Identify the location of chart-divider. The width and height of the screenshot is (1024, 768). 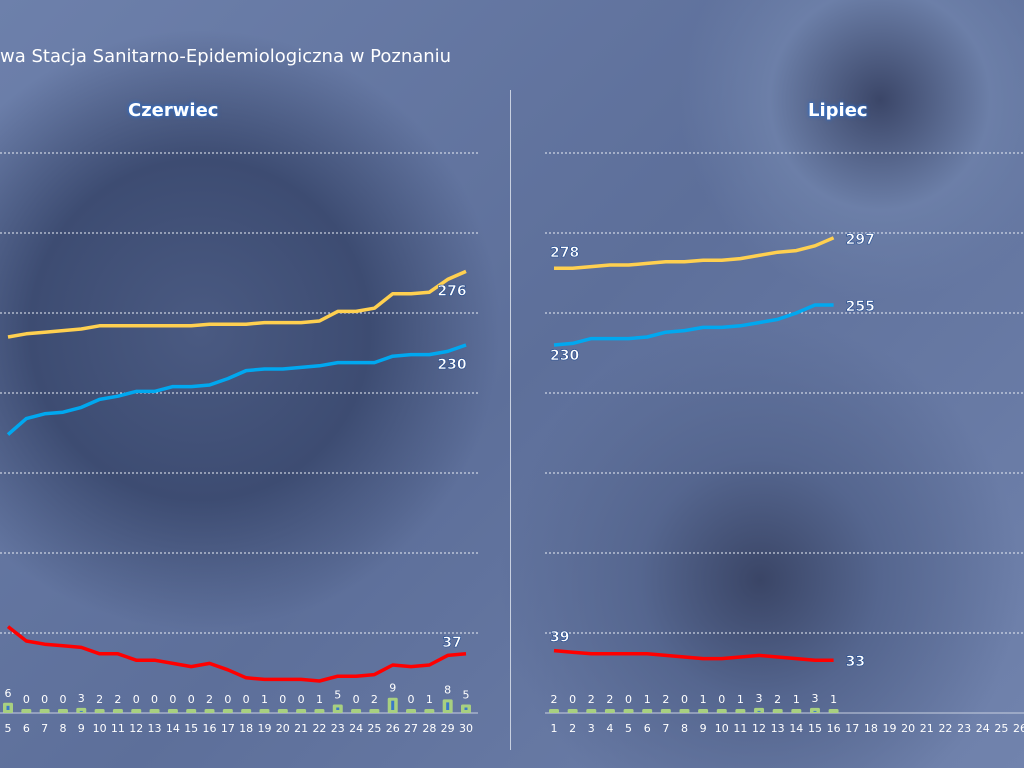
(510, 420).